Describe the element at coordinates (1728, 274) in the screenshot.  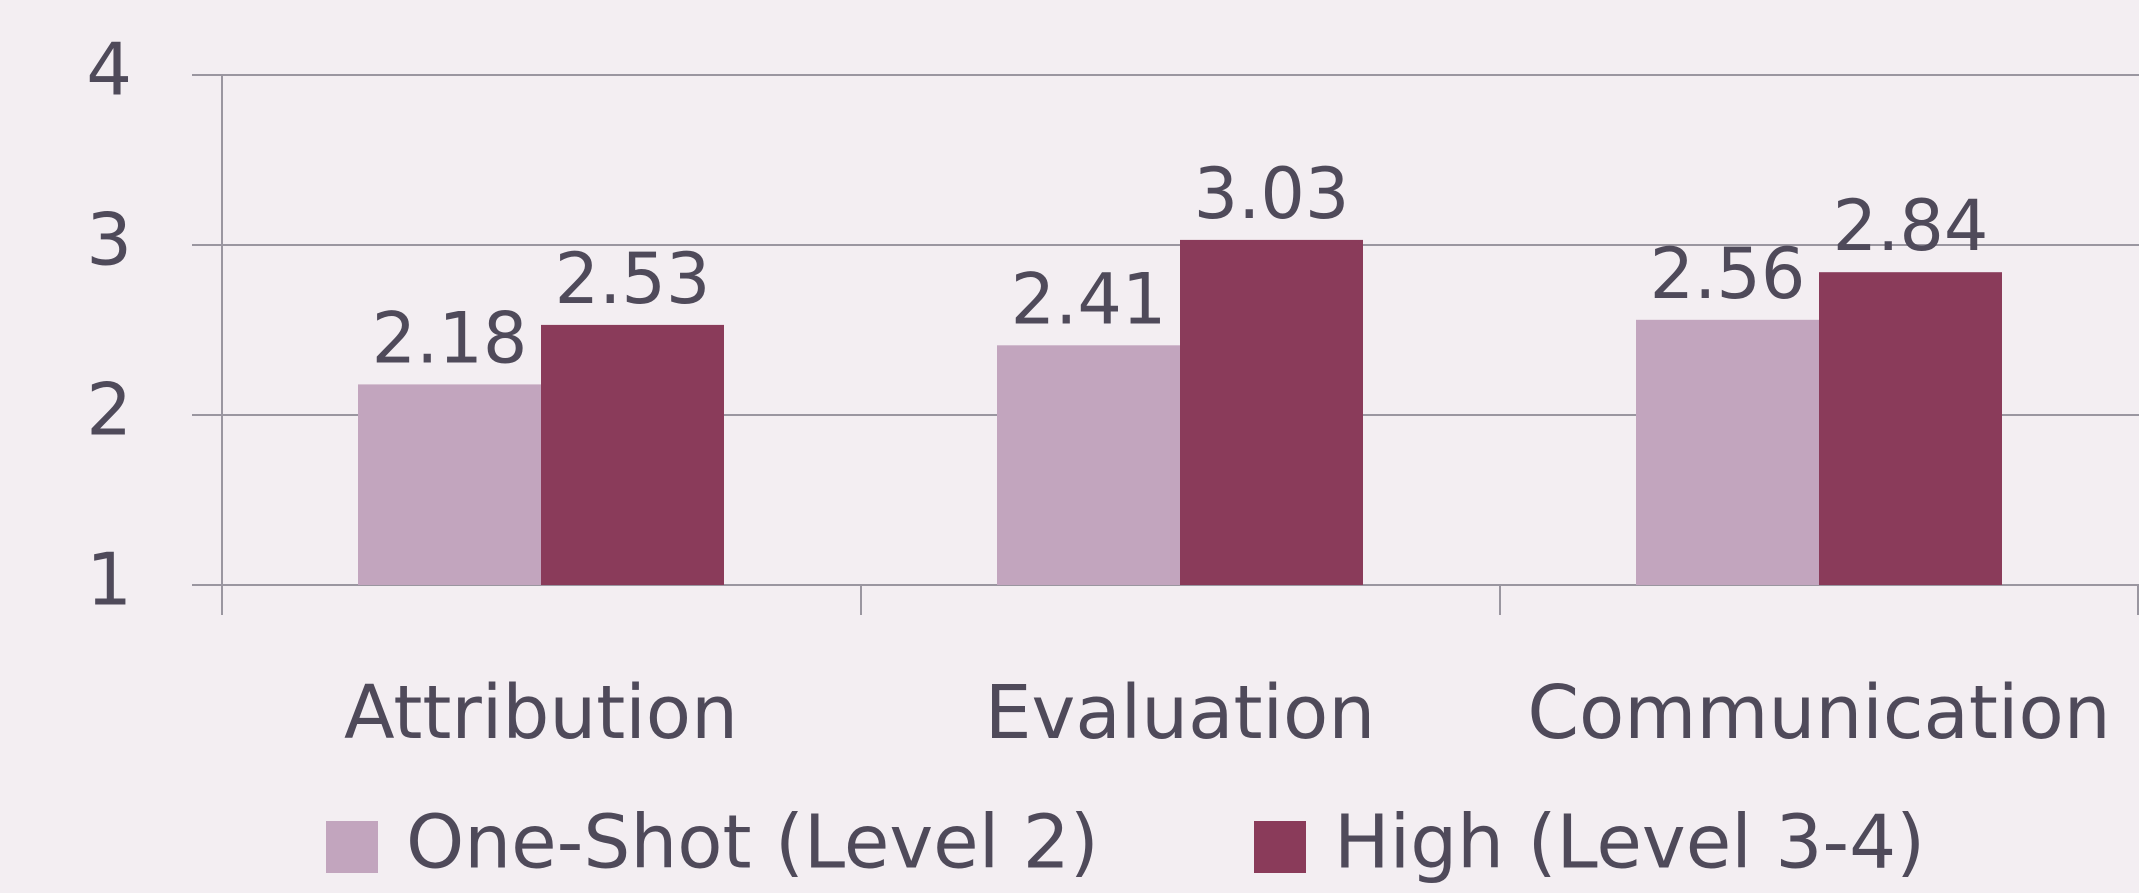
I see `value-label: 2.56` at that location.